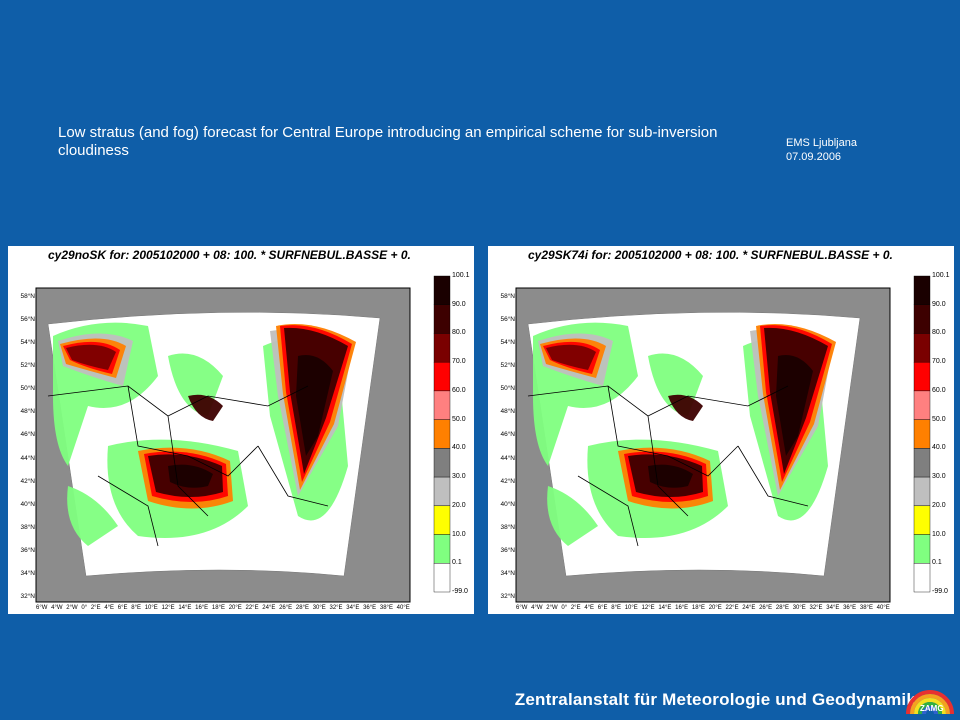 The width and height of the screenshot is (960, 720). What do you see at coordinates (522, 608) in the screenshot?
I see `longitude-label: 6°W` at bounding box center [522, 608].